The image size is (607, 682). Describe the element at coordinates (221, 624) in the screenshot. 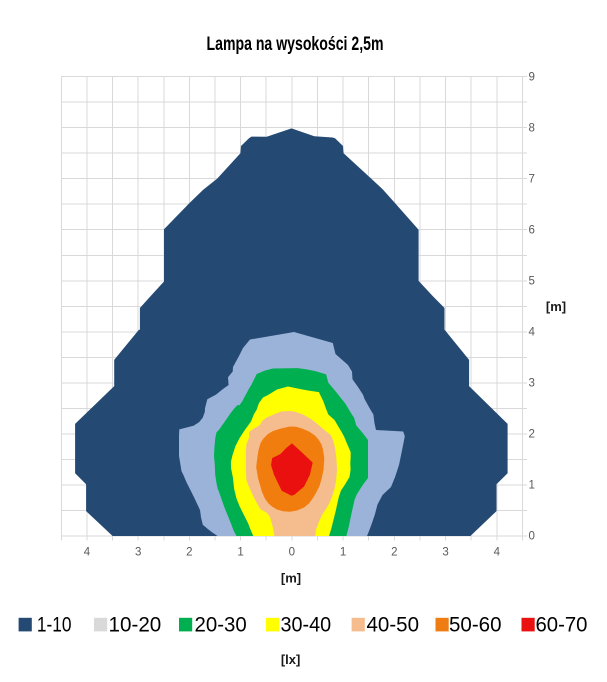

I see `svg-text: 20-30` at that location.